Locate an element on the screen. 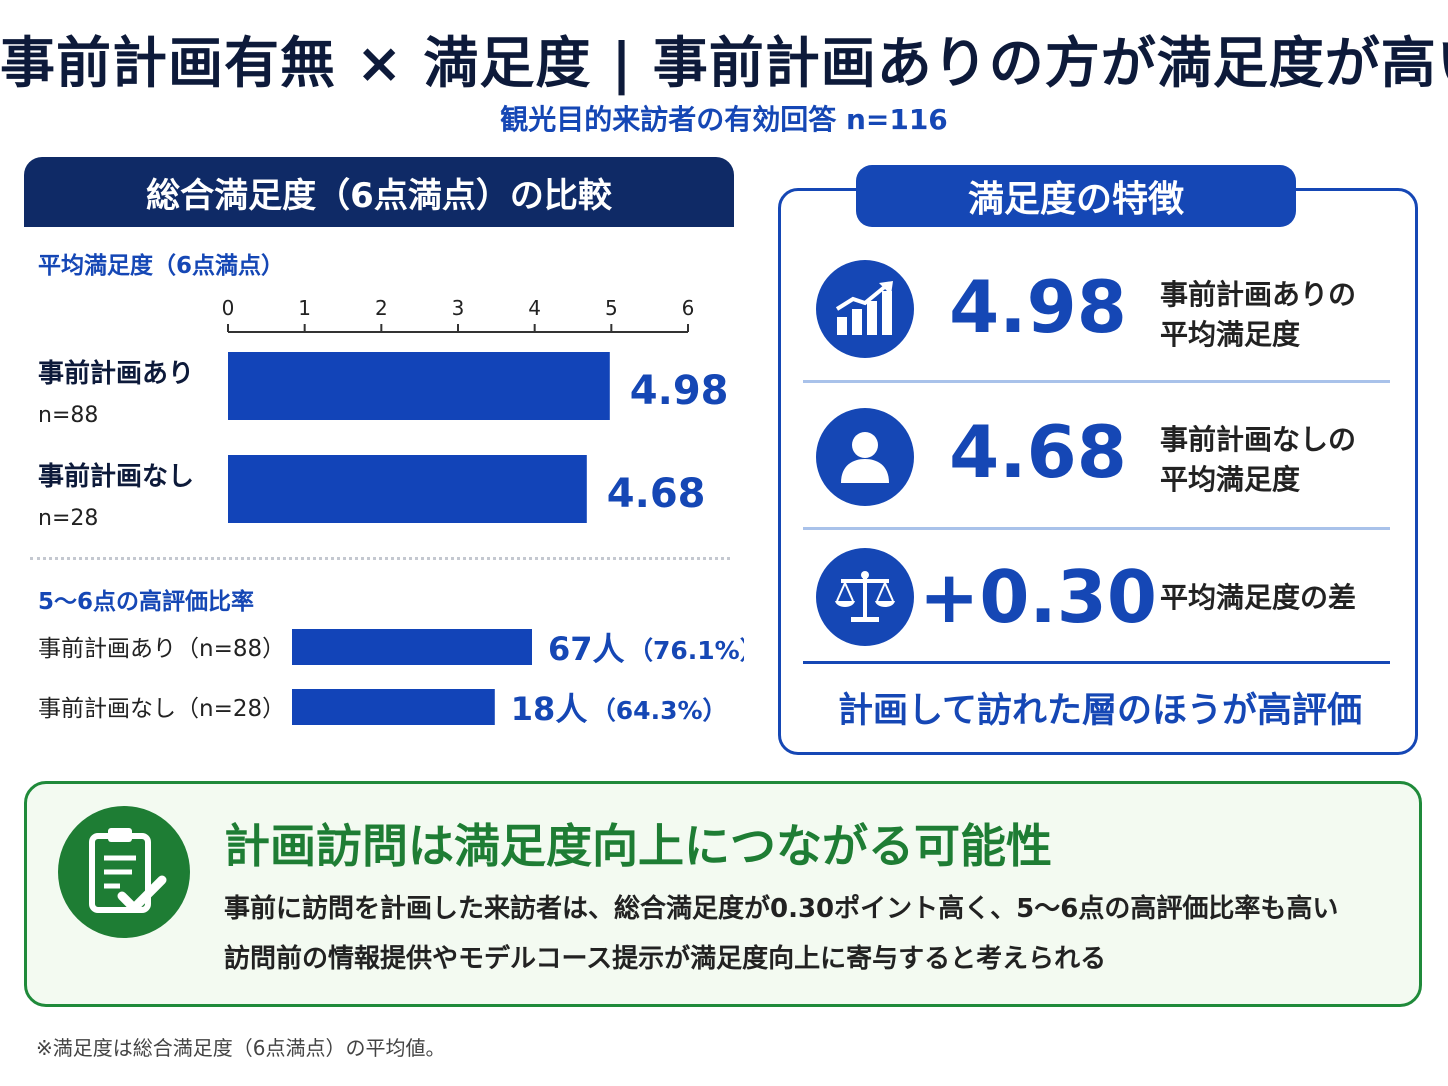 The width and height of the screenshot is (1448, 1086). x-tick-label: 5 is located at coordinates (611, 308).